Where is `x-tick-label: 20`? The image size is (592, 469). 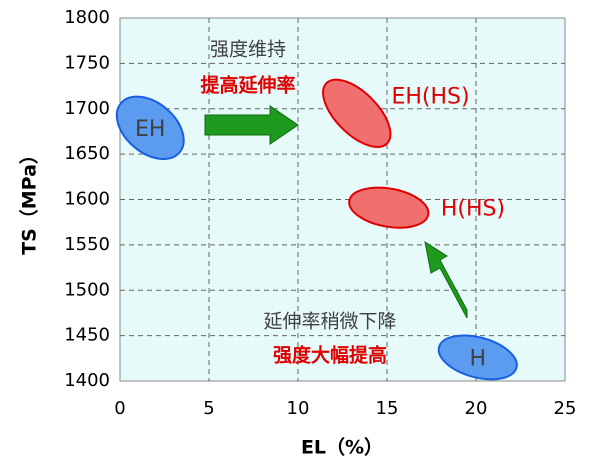
x-tick-label: 20 is located at coordinates (476, 408).